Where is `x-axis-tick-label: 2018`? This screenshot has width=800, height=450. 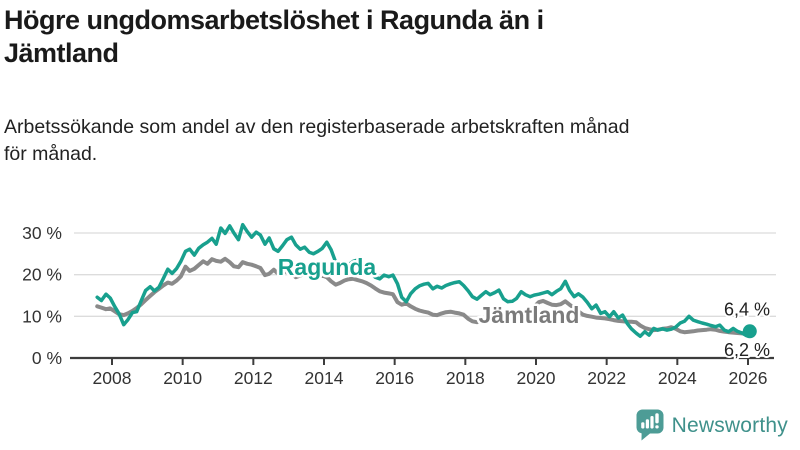
x-axis-tick-label: 2018 is located at coordinates (465, 378).